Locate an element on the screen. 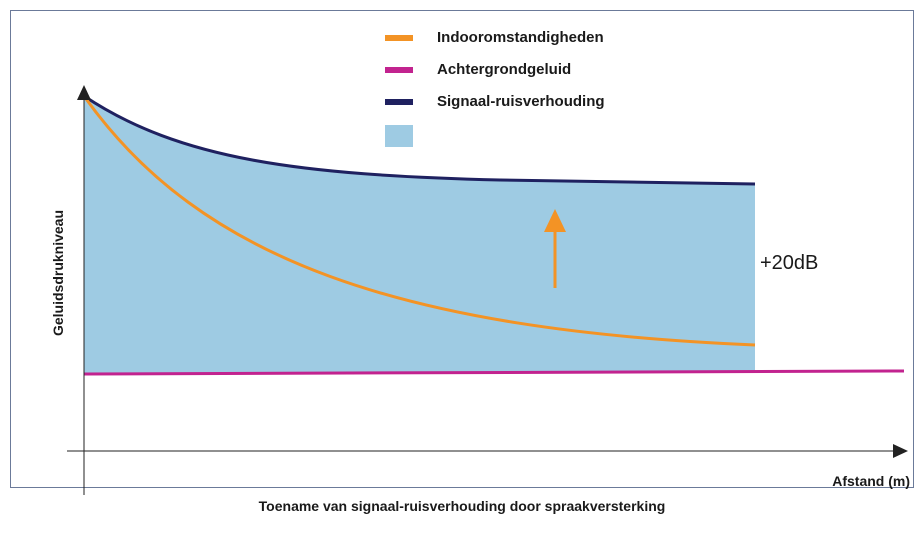  y-axis-label: Geluidsdrukniveau is located at coordinates (58, 273).